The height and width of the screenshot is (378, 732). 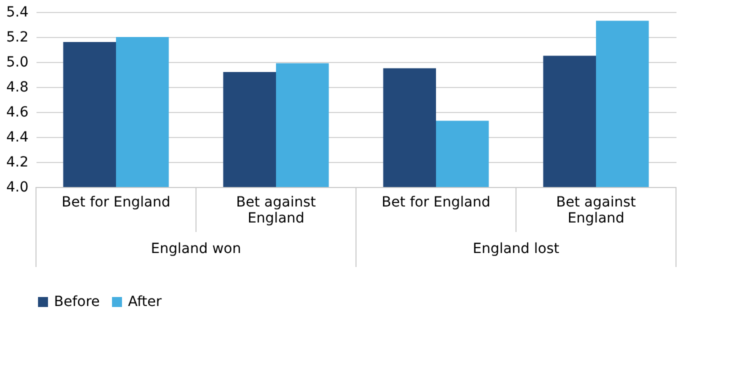 I want to click on y-tick-label: 4.8, so click(x=17, y=88).